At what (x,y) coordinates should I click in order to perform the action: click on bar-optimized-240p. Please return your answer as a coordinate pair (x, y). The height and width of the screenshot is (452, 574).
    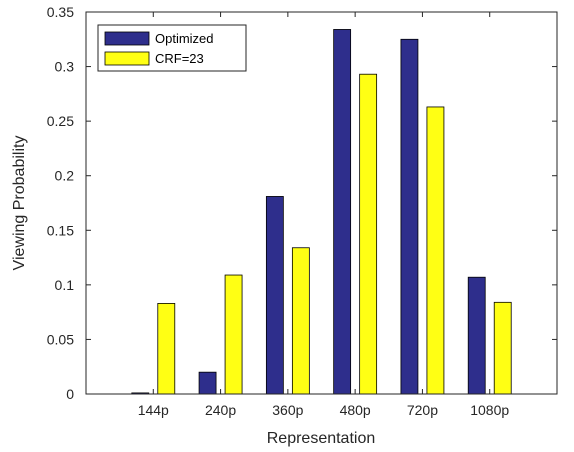
    Looking at the image, I should click on (207, 383).